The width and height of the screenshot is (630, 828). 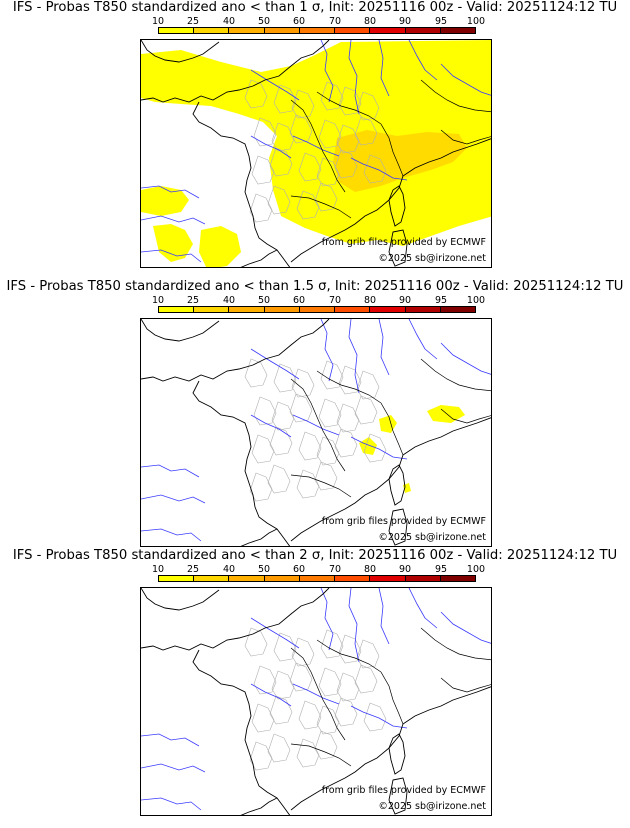 I want to click on colorbar-tick-label: 40, so click(x=229, y=300).